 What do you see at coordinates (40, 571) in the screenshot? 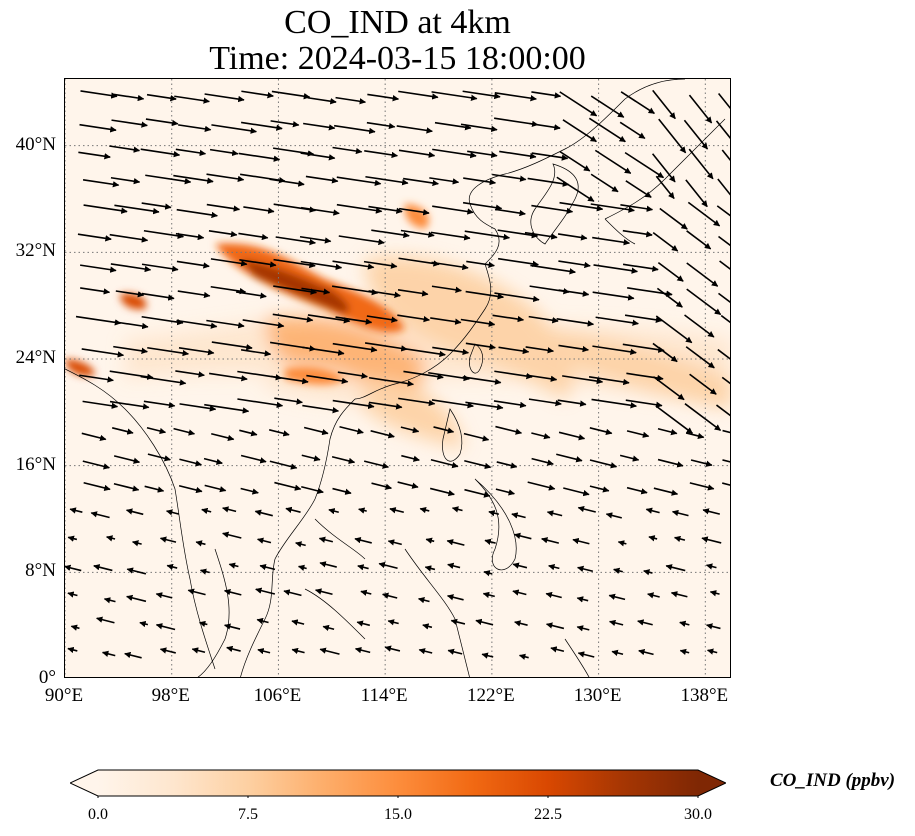
I see `y-tick-label: 8°N` at bounding box center [40, 571].